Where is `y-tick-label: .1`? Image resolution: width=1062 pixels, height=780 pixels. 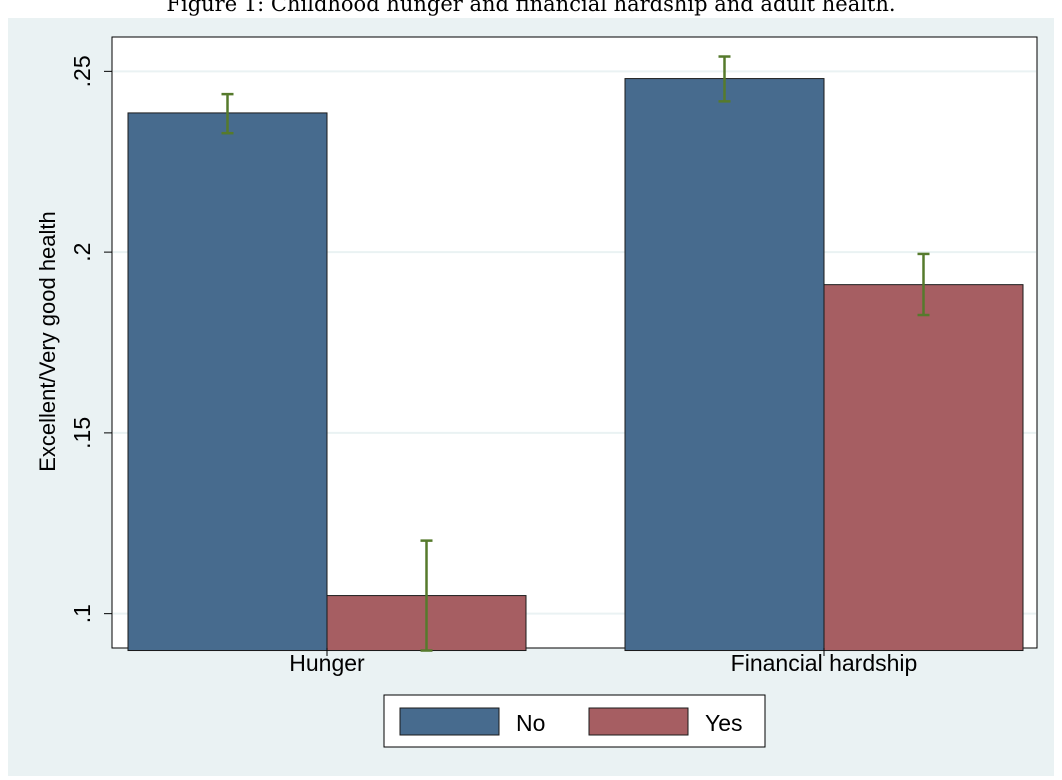 y-tick-label: .1 is located at coordinates (82, 613).